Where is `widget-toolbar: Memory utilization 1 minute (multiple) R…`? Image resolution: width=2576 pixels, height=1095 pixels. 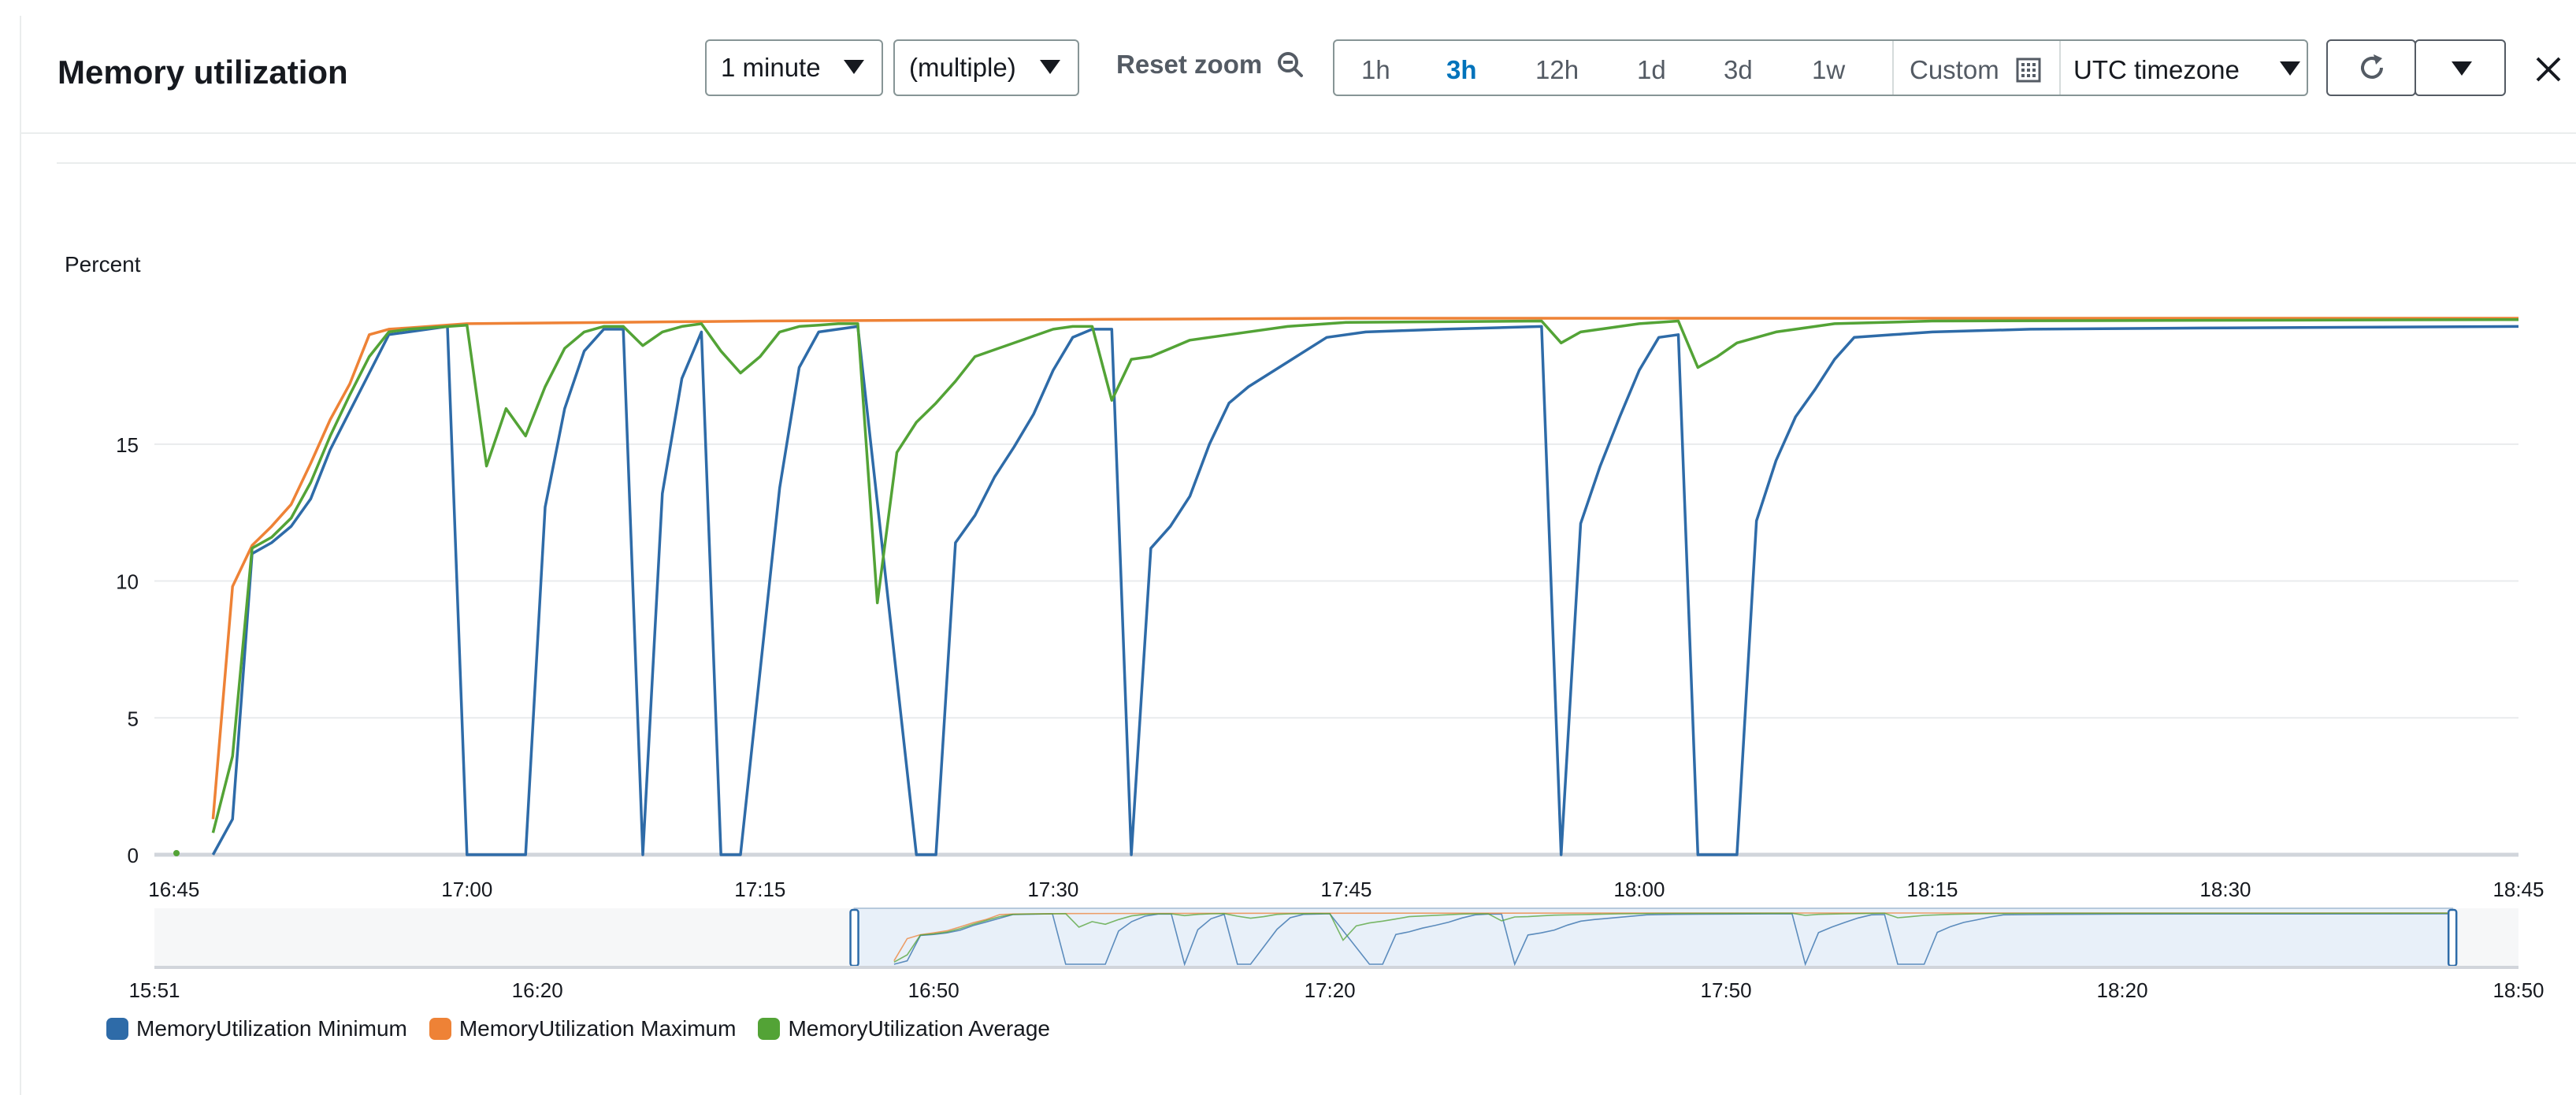 widget-toolbar: Memory utilization 1 minute (multiple) R… is located at coordinates (1298, 75).